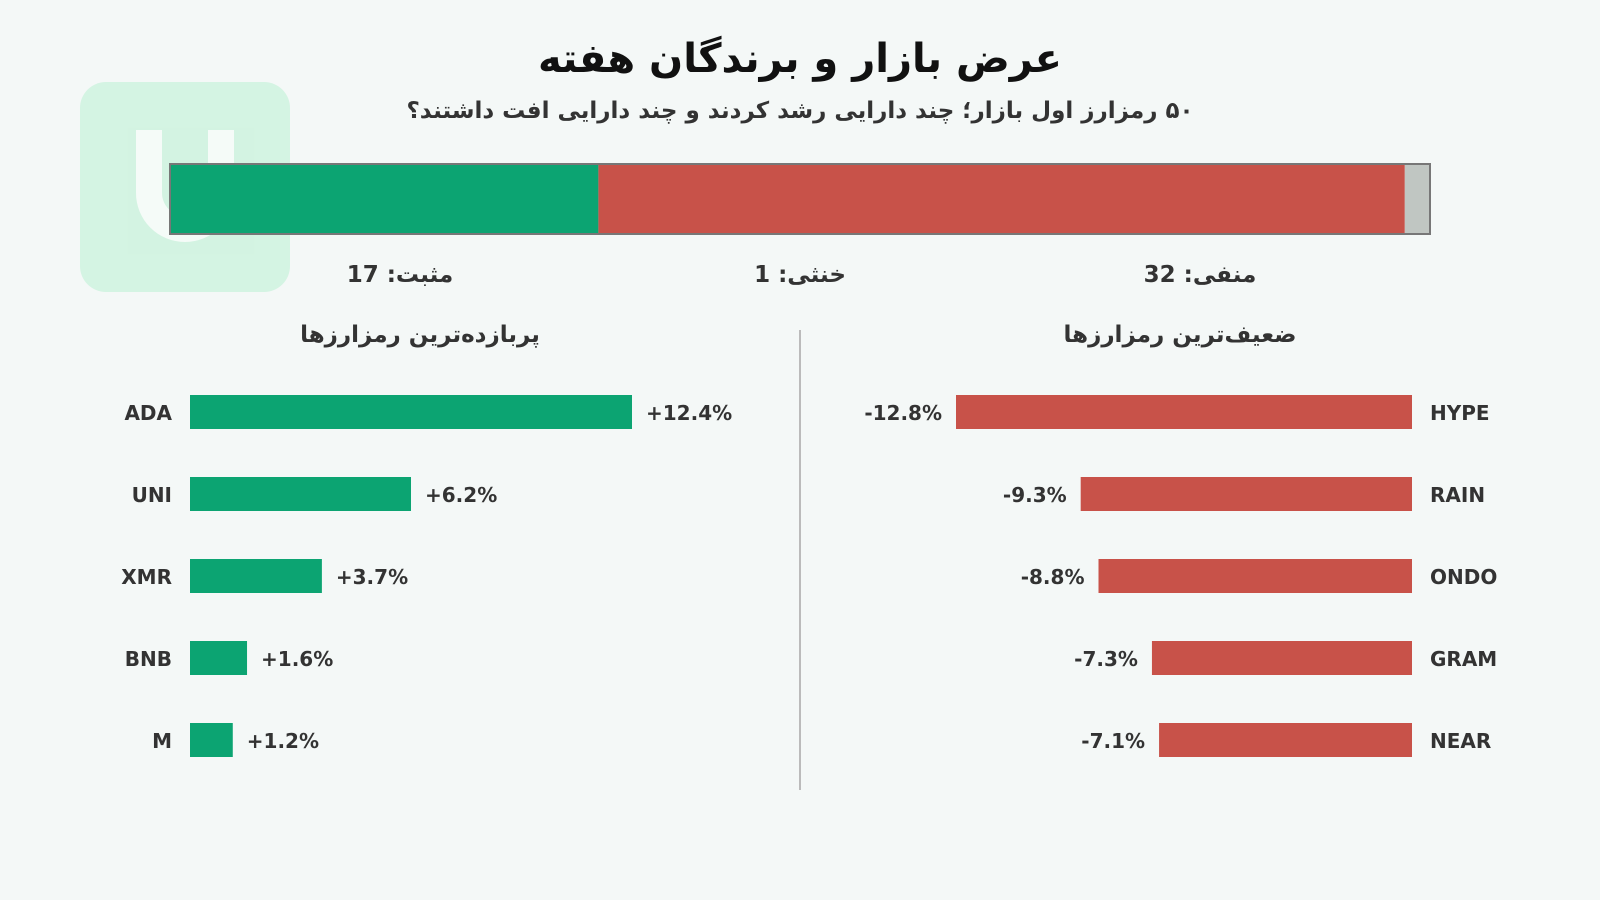 The image size is (1600, 900). What do you see at coordinates (903, 413) in the screenshot?
I see `loser-value-label: -12.8%` at bounding box center [903, 413].